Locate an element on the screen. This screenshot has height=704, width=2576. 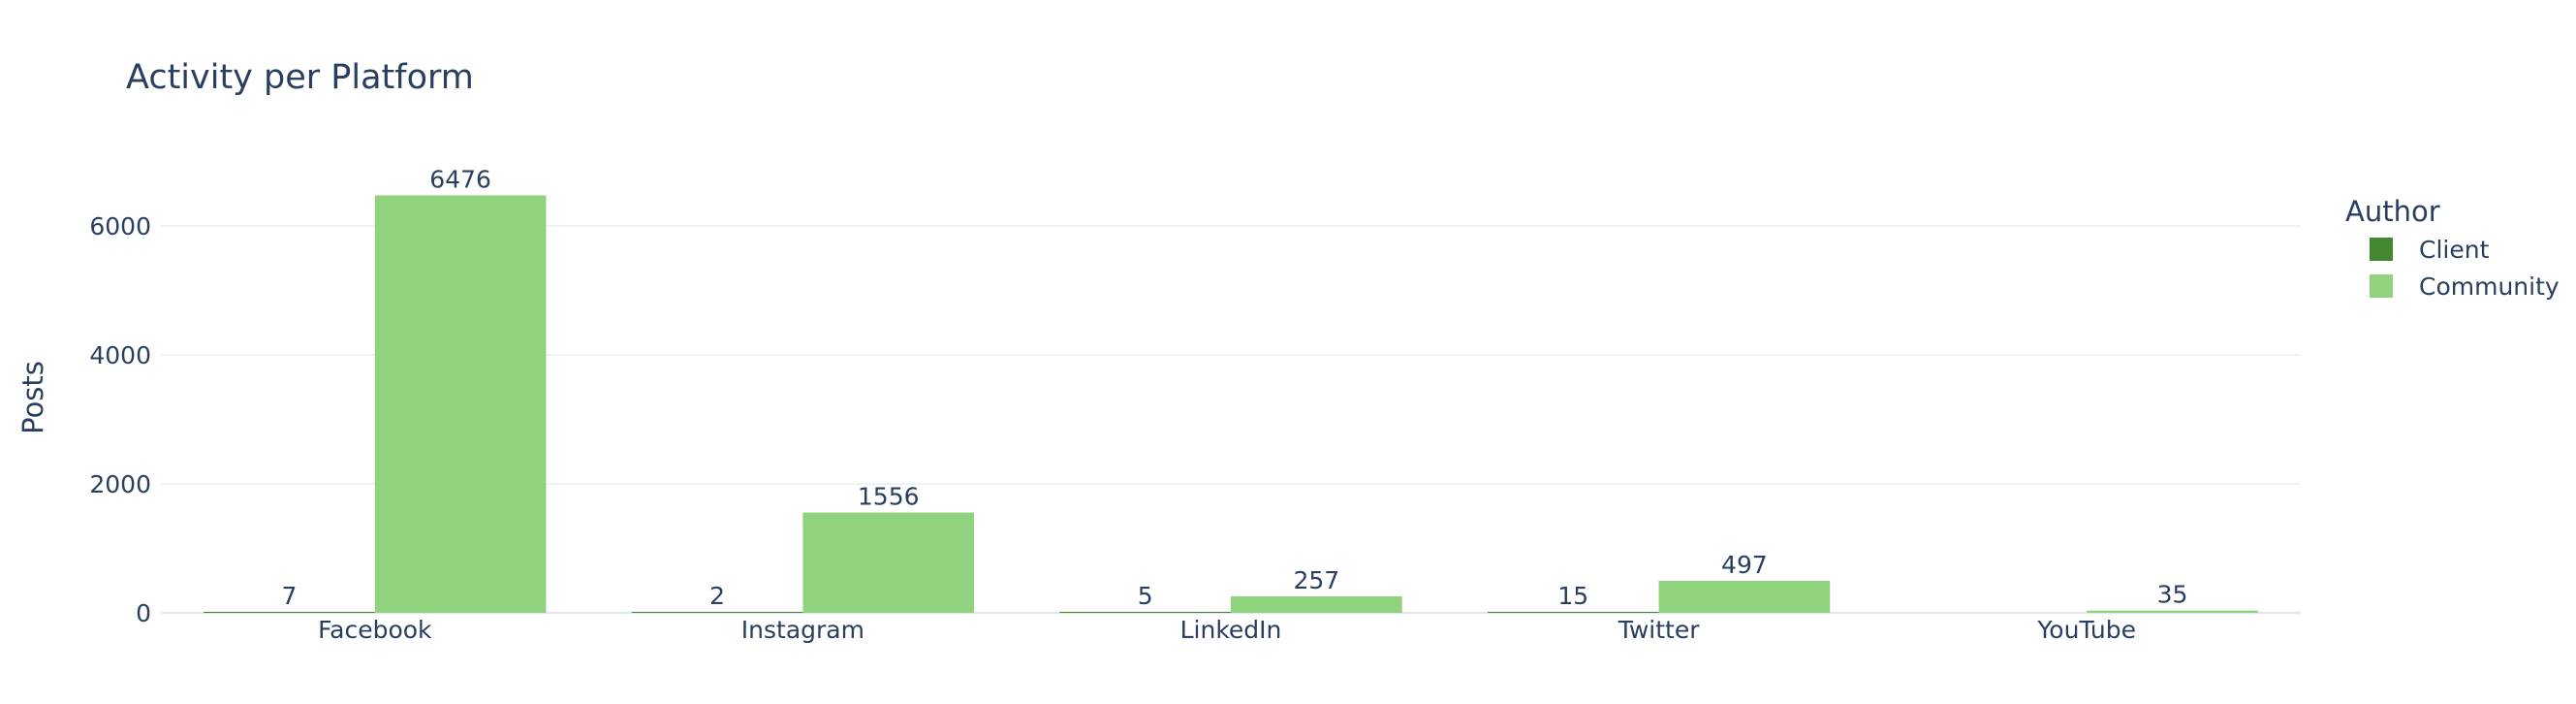
x-tick-label: Twitter is located at coordinates (1659, 630).